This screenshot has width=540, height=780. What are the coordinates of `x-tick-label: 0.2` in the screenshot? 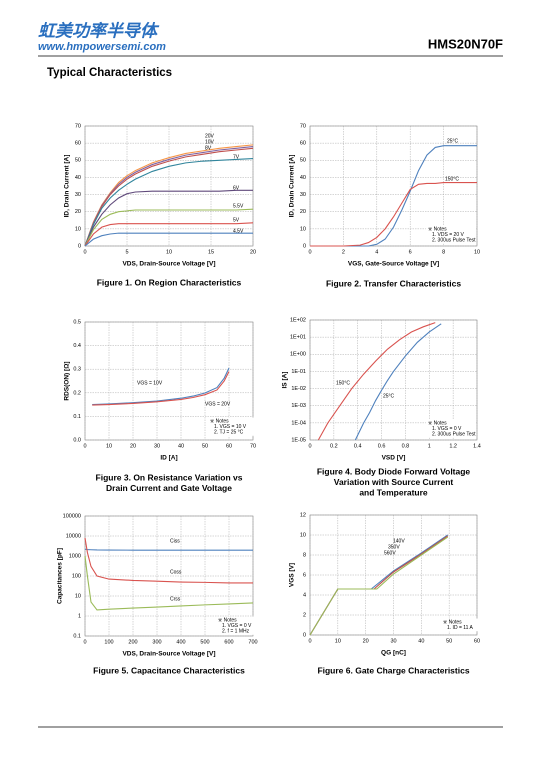 It's located at (334, 446).